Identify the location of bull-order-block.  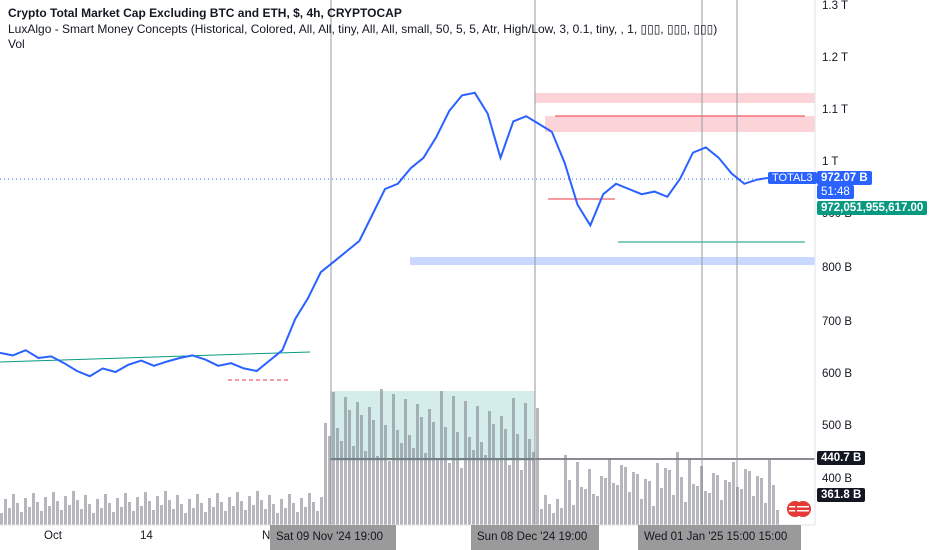
(612, 261).